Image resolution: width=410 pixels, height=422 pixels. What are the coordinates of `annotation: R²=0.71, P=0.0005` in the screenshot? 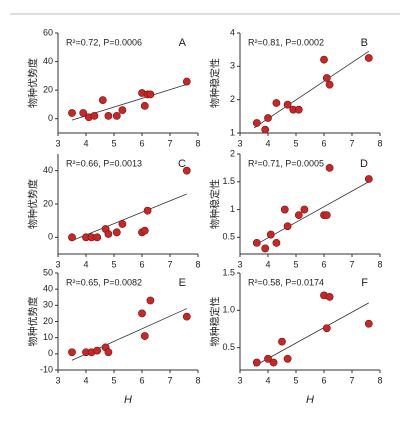 It's located at (286, 163).